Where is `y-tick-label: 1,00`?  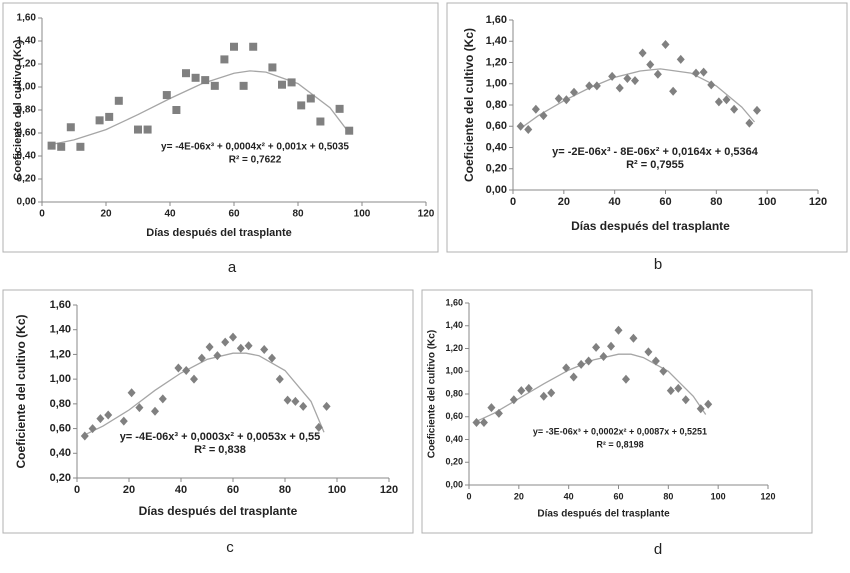
y-tick-label: 1,00 is located at coordinates (496, 84).